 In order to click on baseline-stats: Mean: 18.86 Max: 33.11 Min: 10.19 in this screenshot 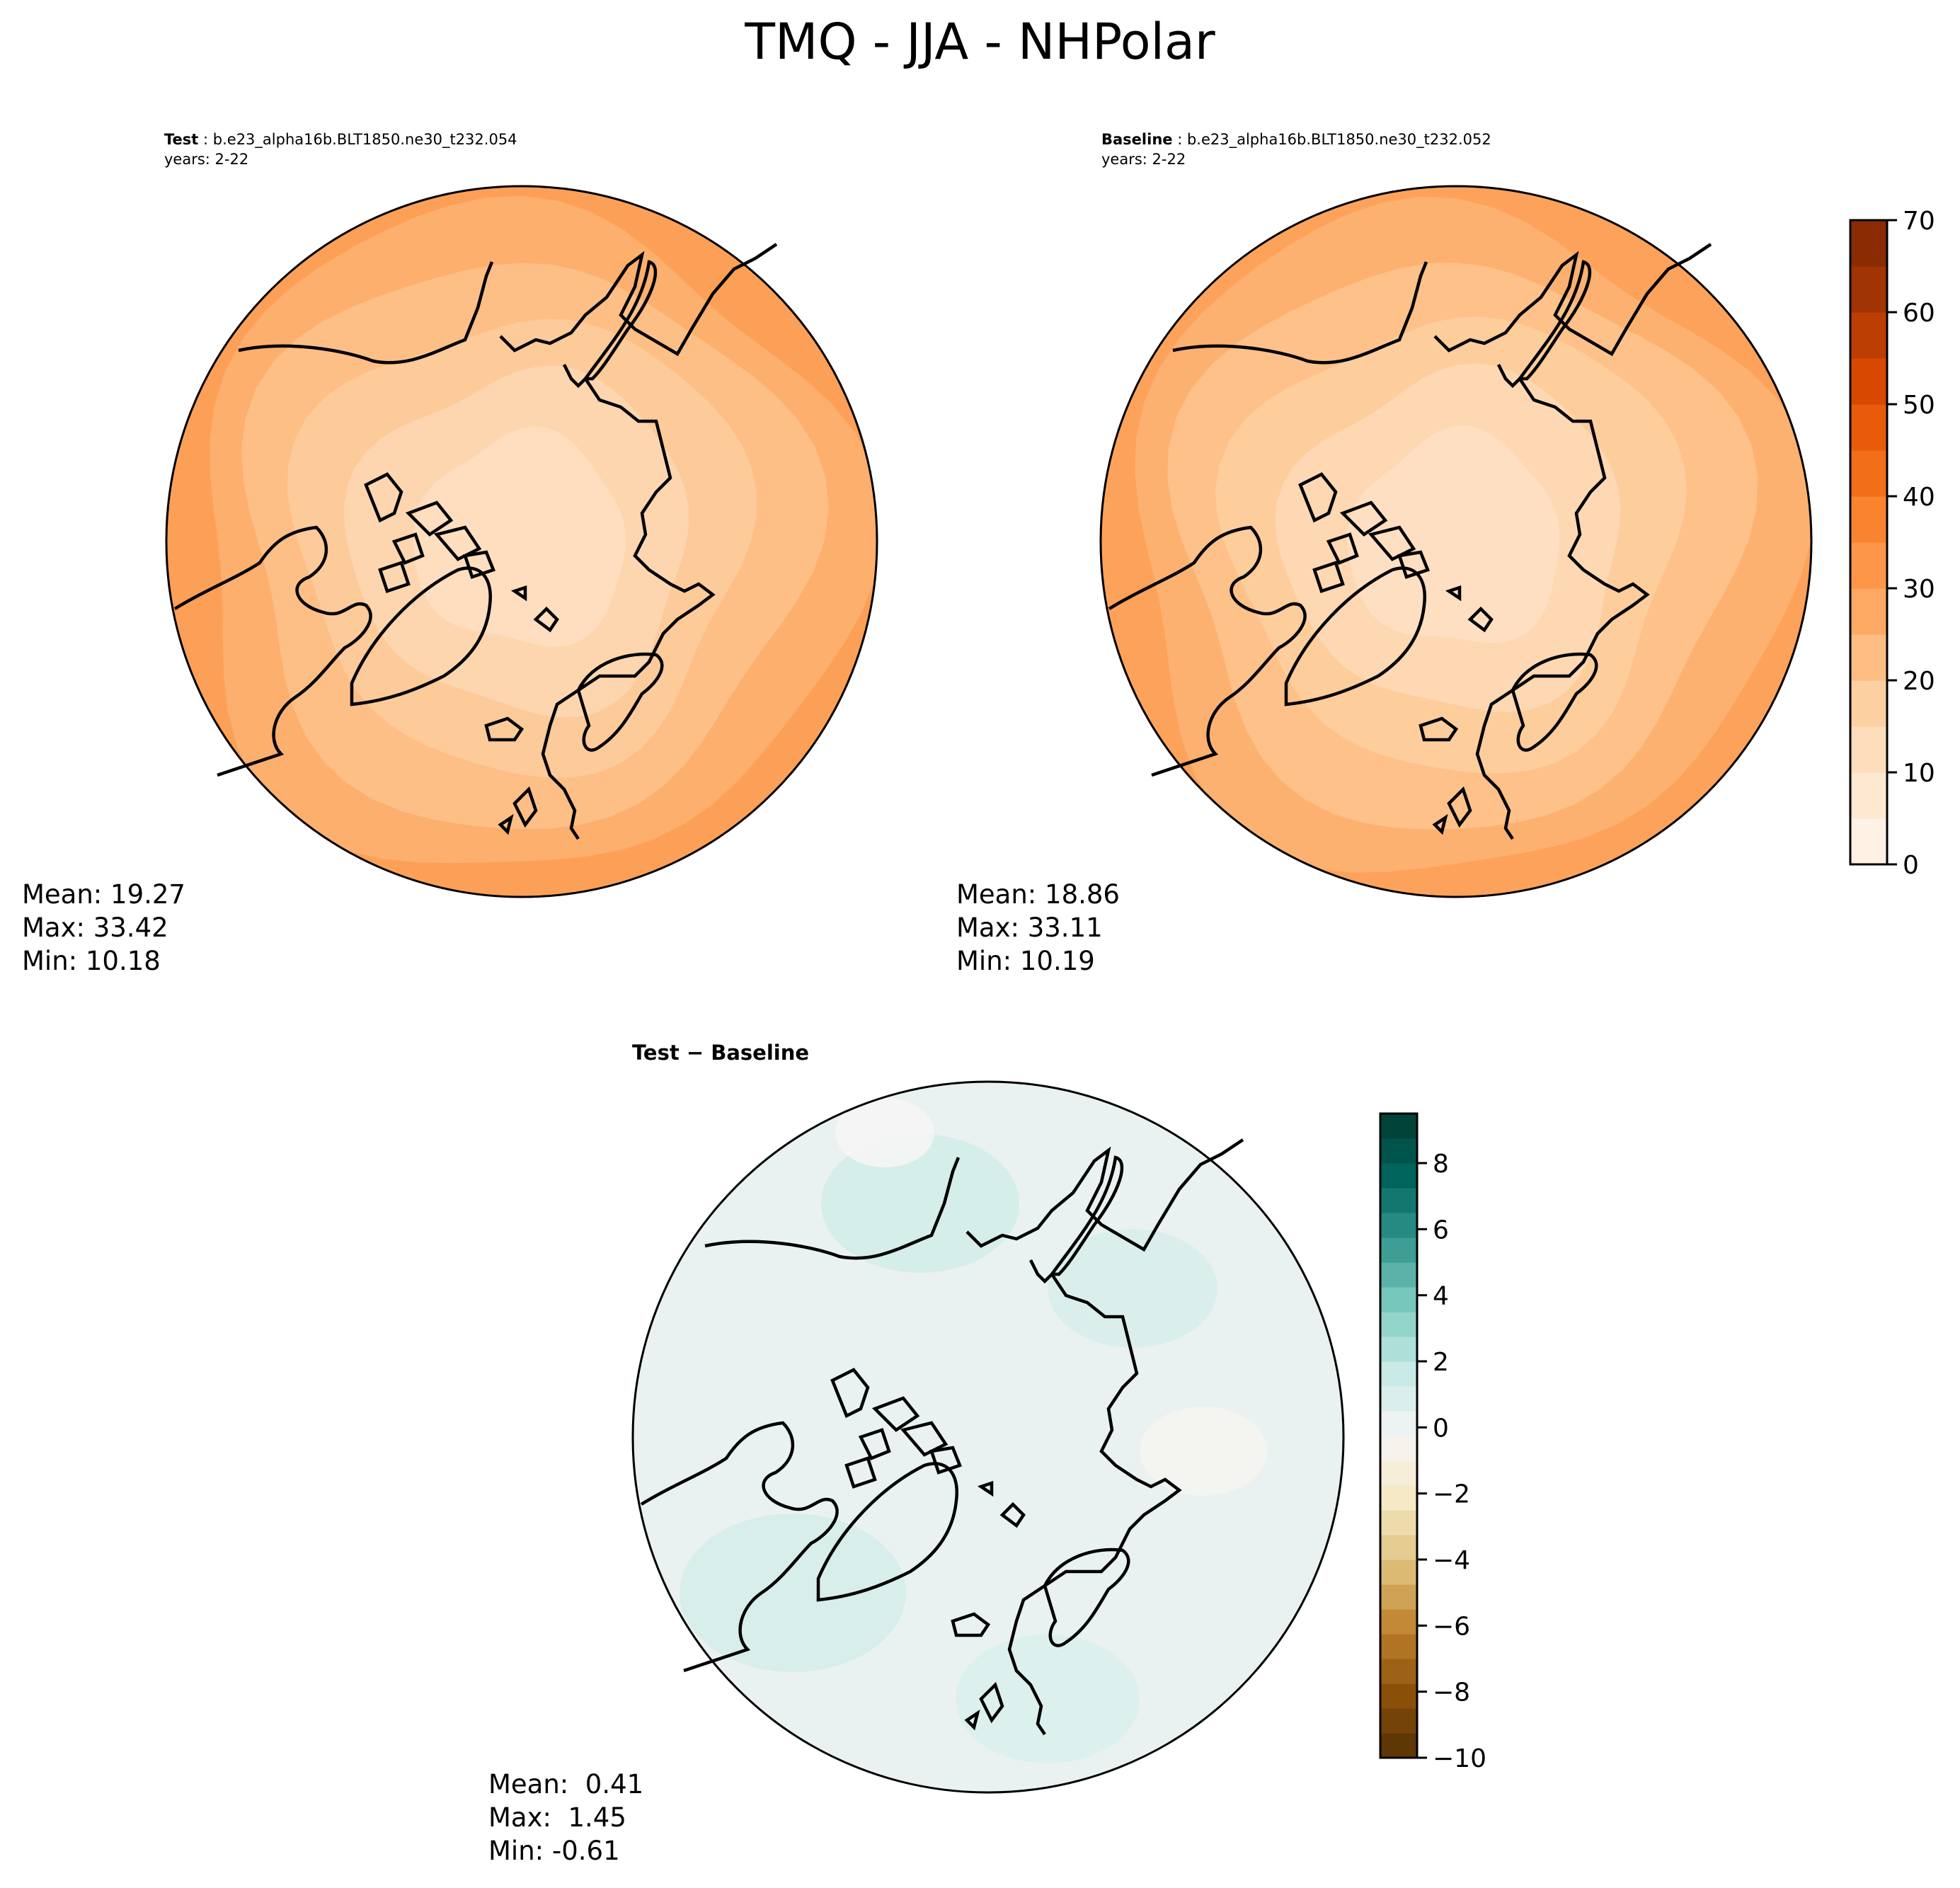, I will do `click(1038, 928)`.